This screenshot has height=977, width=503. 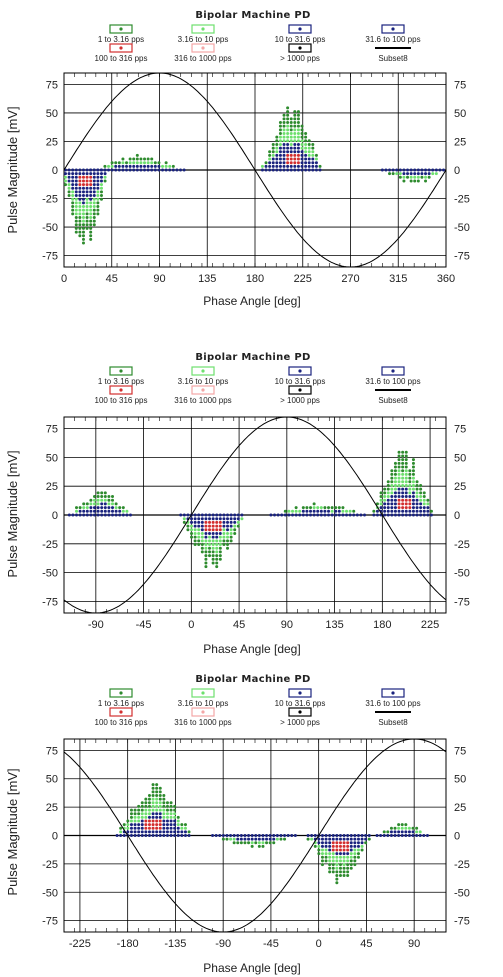 I want to click on pd-cluster, so click(x=318, y=509).